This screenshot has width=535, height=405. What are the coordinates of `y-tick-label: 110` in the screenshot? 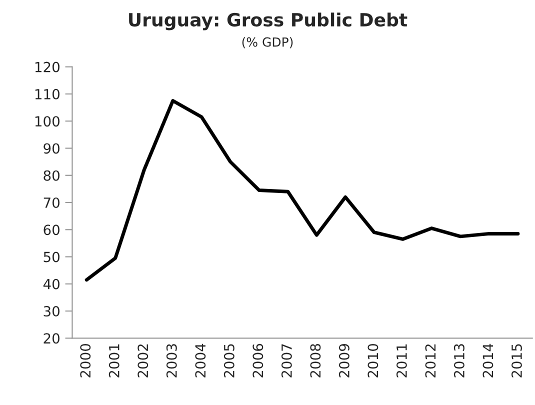 It's located at (47, 94).